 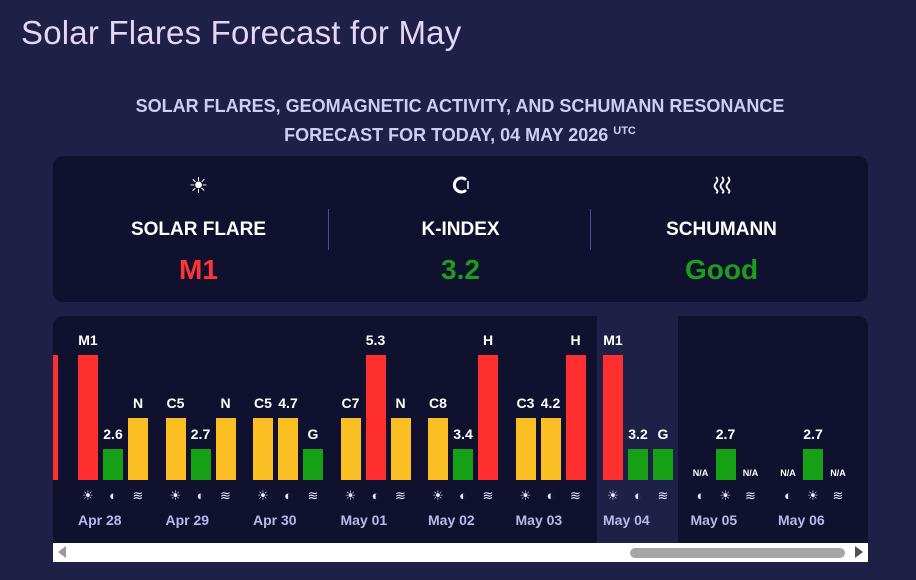 I want to click on bar-value-label: 4.7, so click(x=288, y=403).